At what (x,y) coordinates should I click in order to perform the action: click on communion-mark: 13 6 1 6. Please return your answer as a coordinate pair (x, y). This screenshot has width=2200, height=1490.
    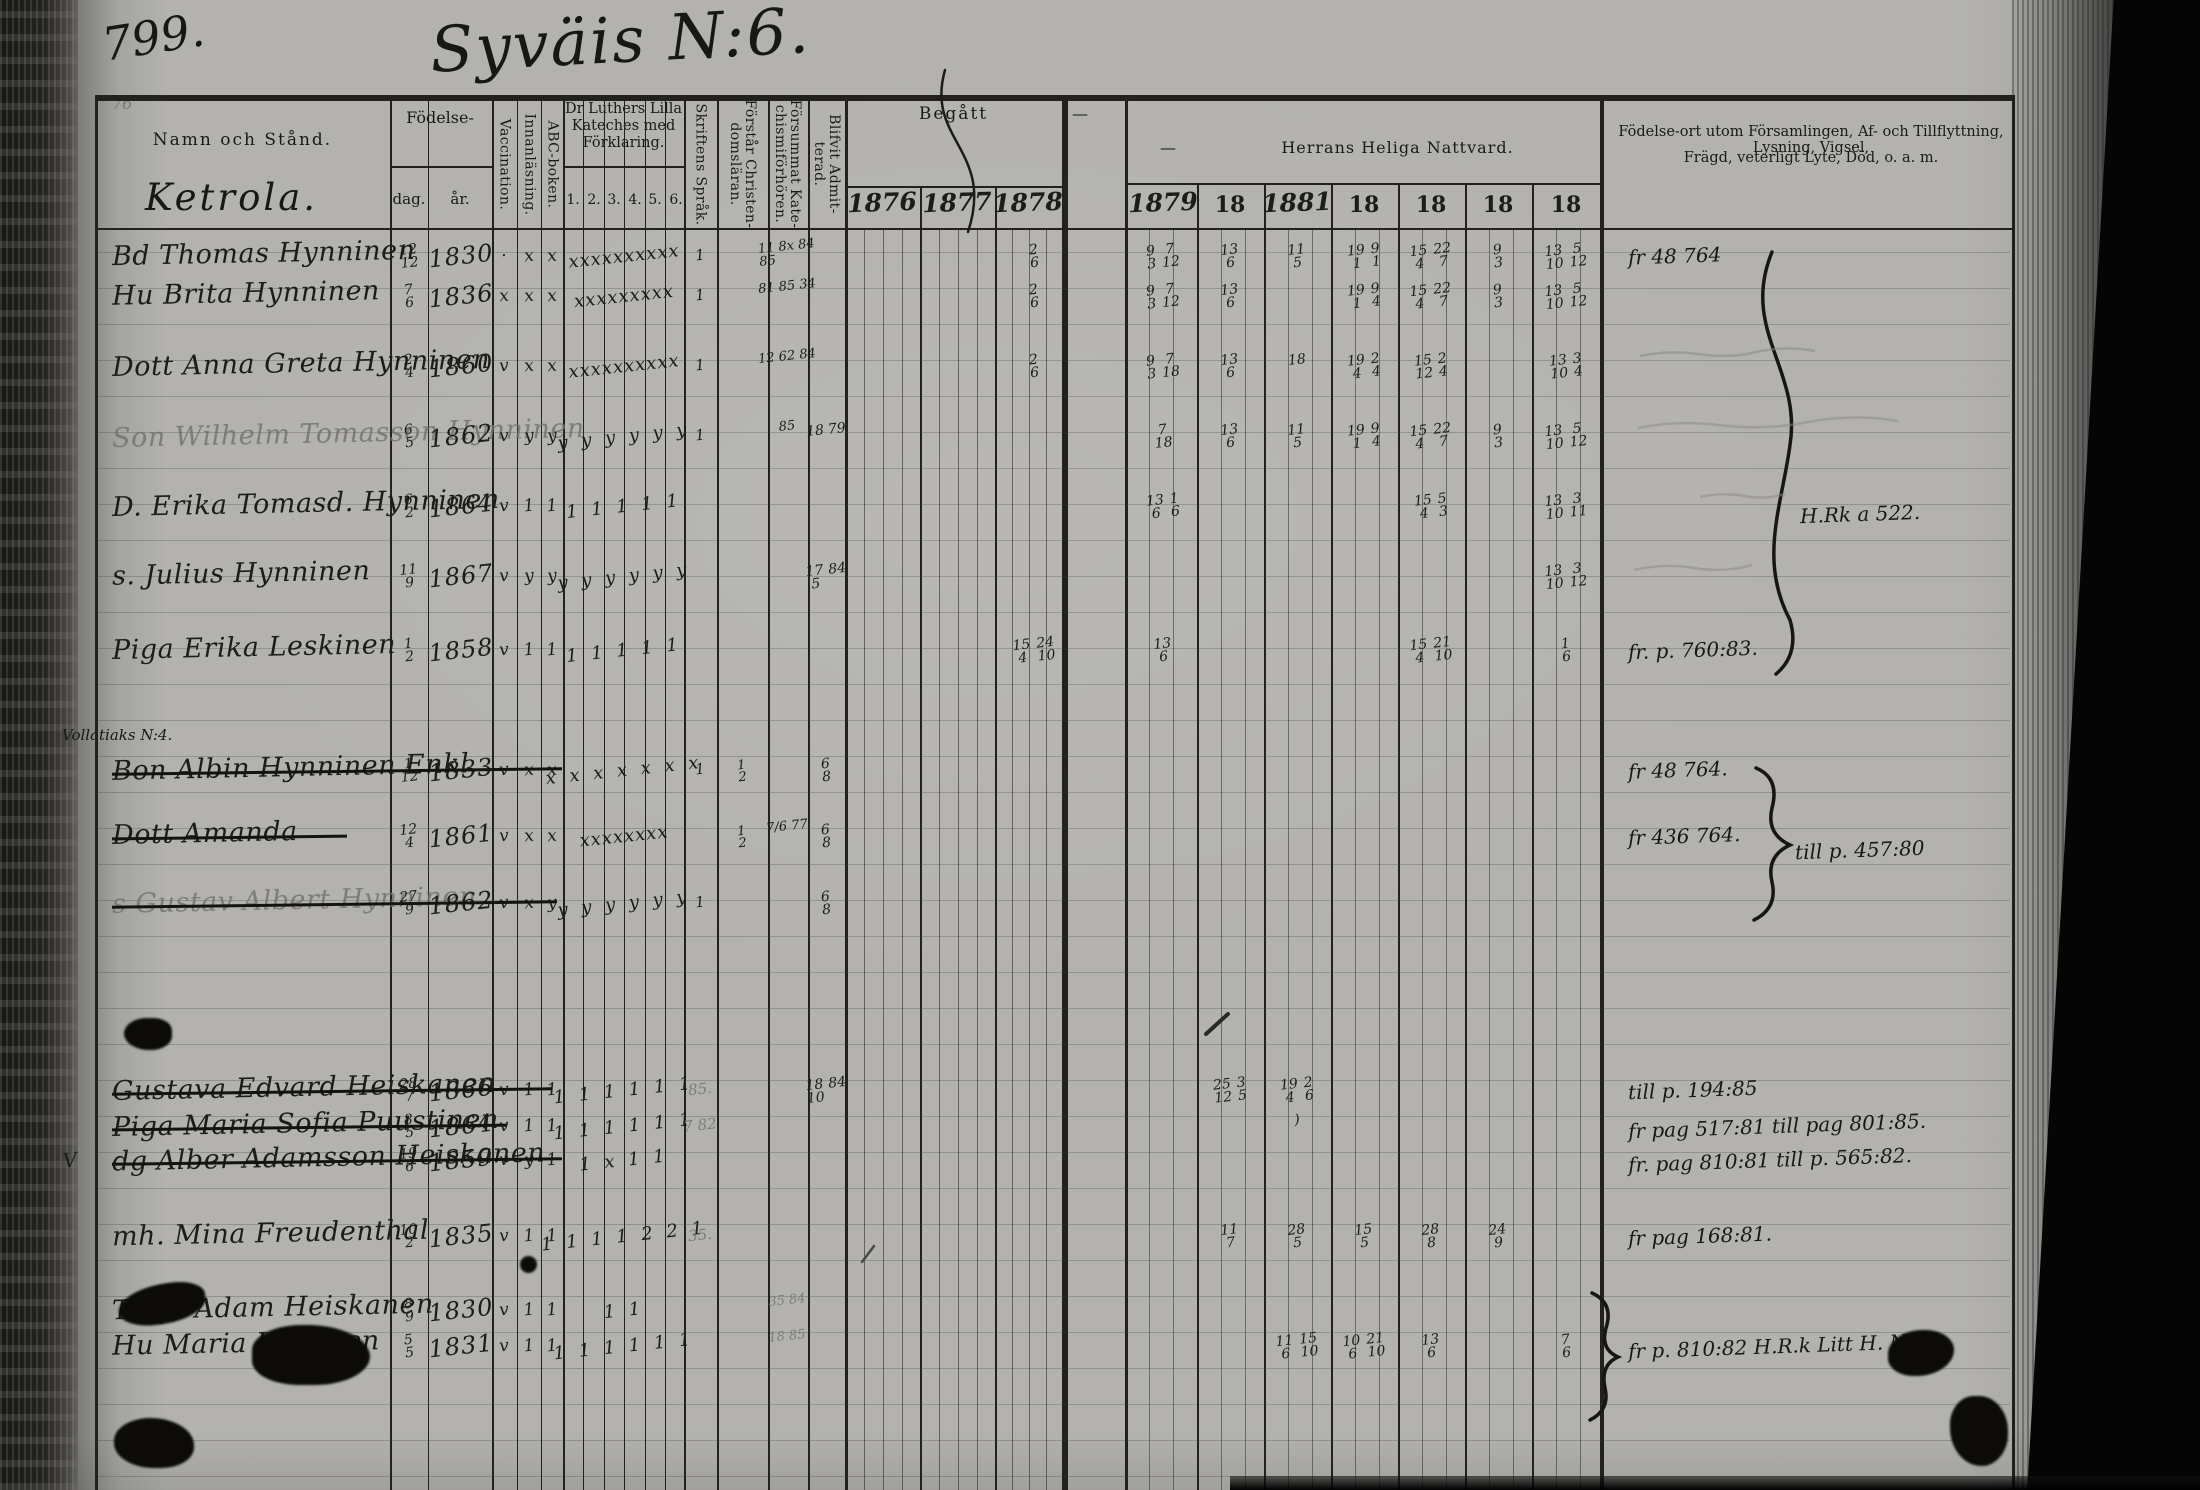
    Looking at the image, I should click on (1163, 506).